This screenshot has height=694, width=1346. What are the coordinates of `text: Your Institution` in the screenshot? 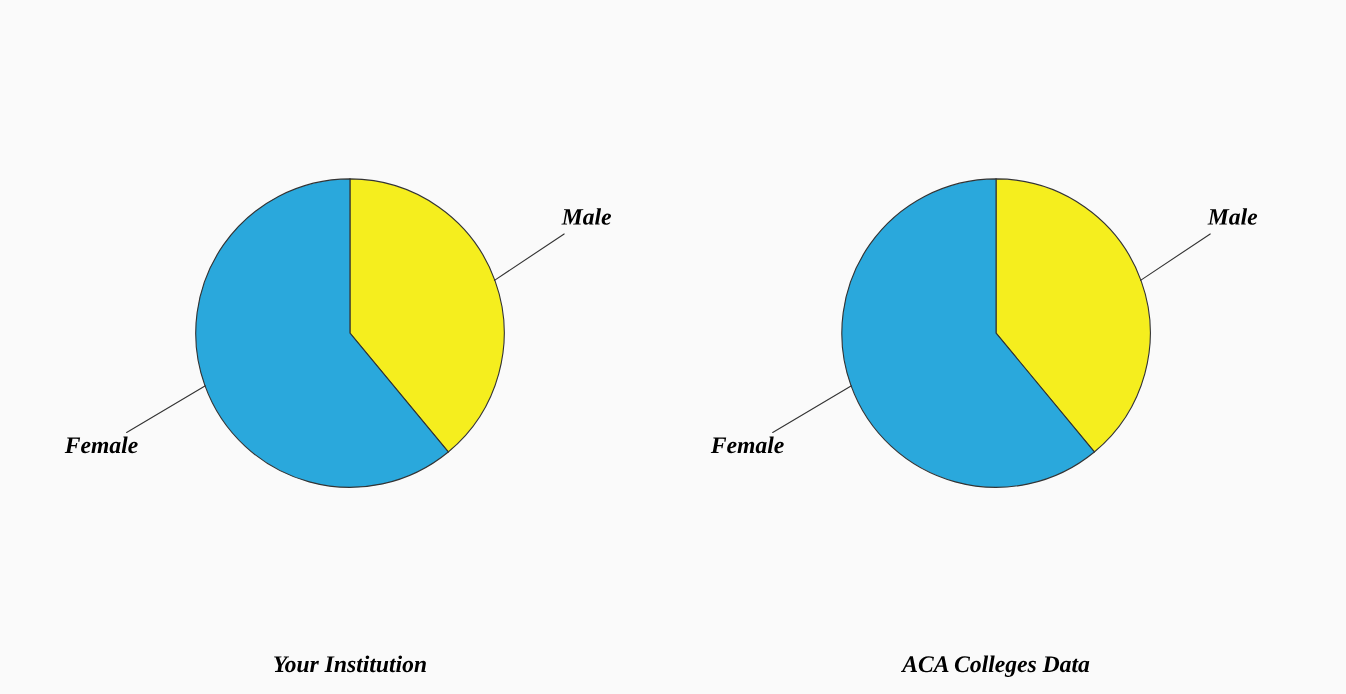 It's located at (350, 664).